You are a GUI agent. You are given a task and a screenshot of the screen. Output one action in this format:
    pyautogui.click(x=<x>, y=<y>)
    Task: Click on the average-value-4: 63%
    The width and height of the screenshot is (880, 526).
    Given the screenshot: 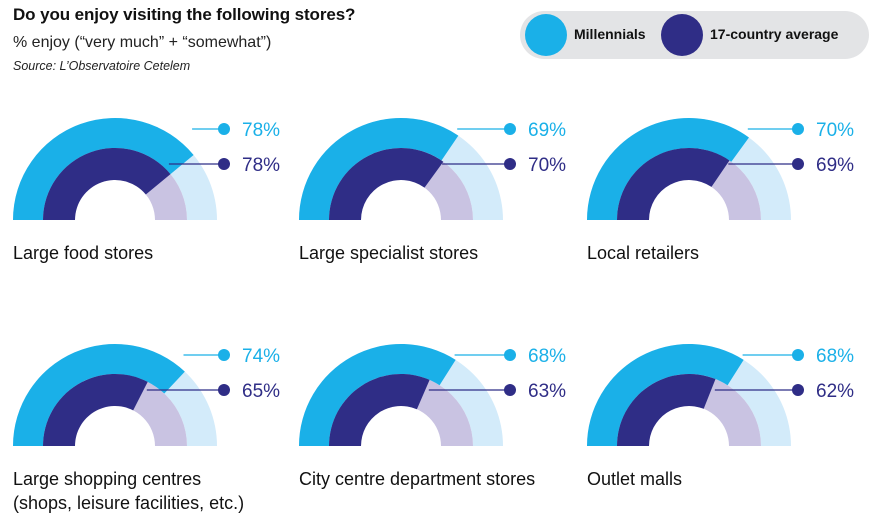 What is the action you would take?
    pyautogui.click(x=547, y=391)
    